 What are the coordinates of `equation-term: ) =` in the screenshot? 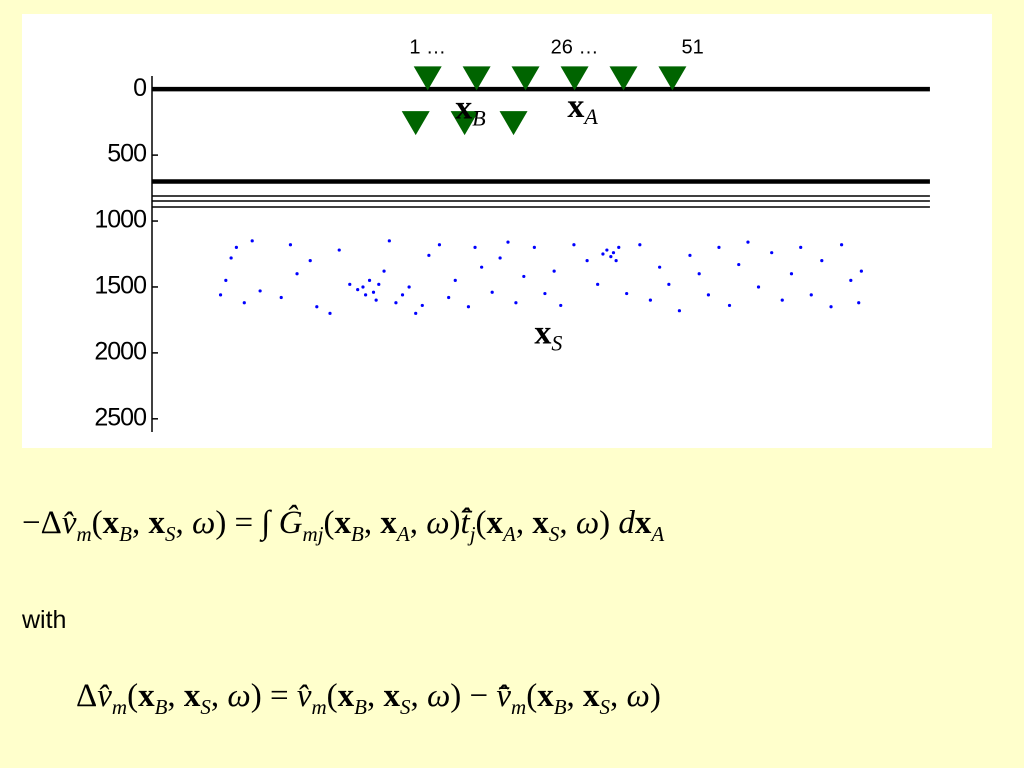 It's located at (273, 696).